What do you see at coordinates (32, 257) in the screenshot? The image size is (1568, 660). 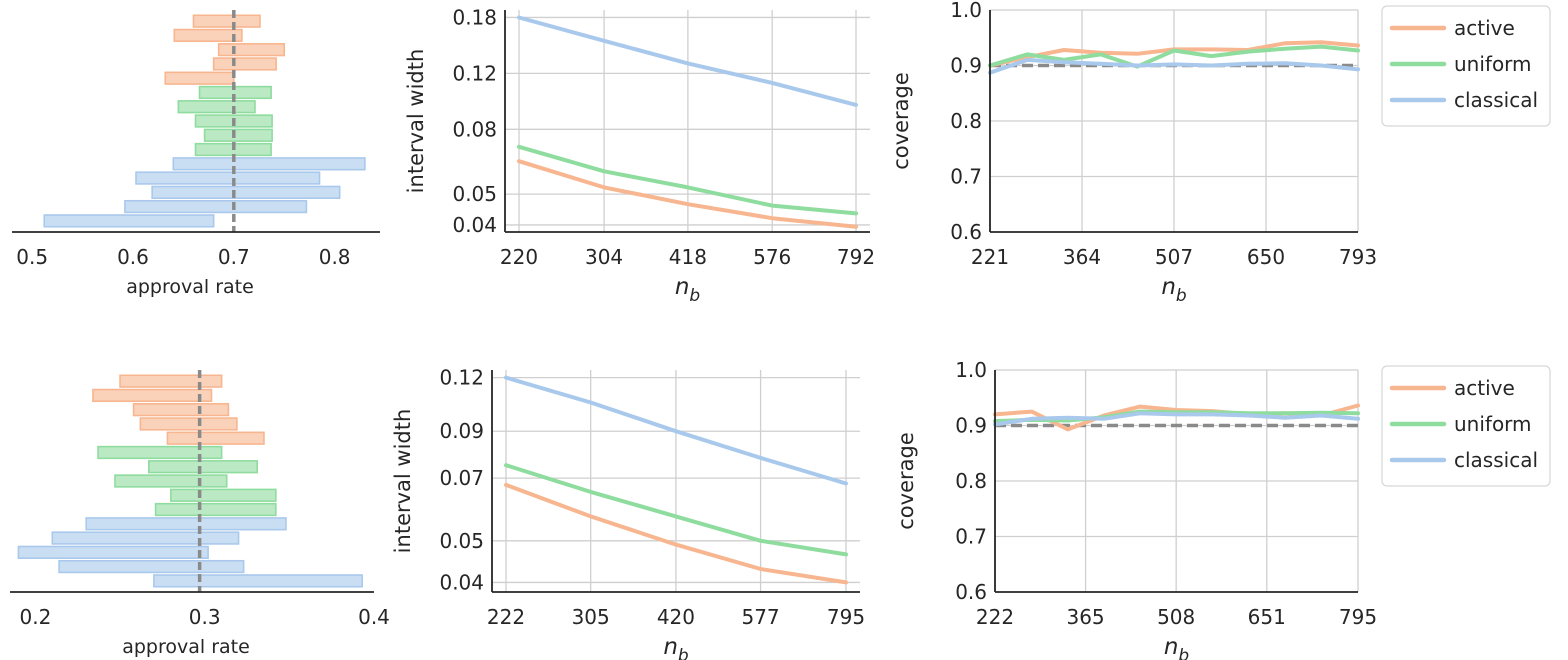 I see `x-tick-label: 0.5` at bounding box center [32, 257].